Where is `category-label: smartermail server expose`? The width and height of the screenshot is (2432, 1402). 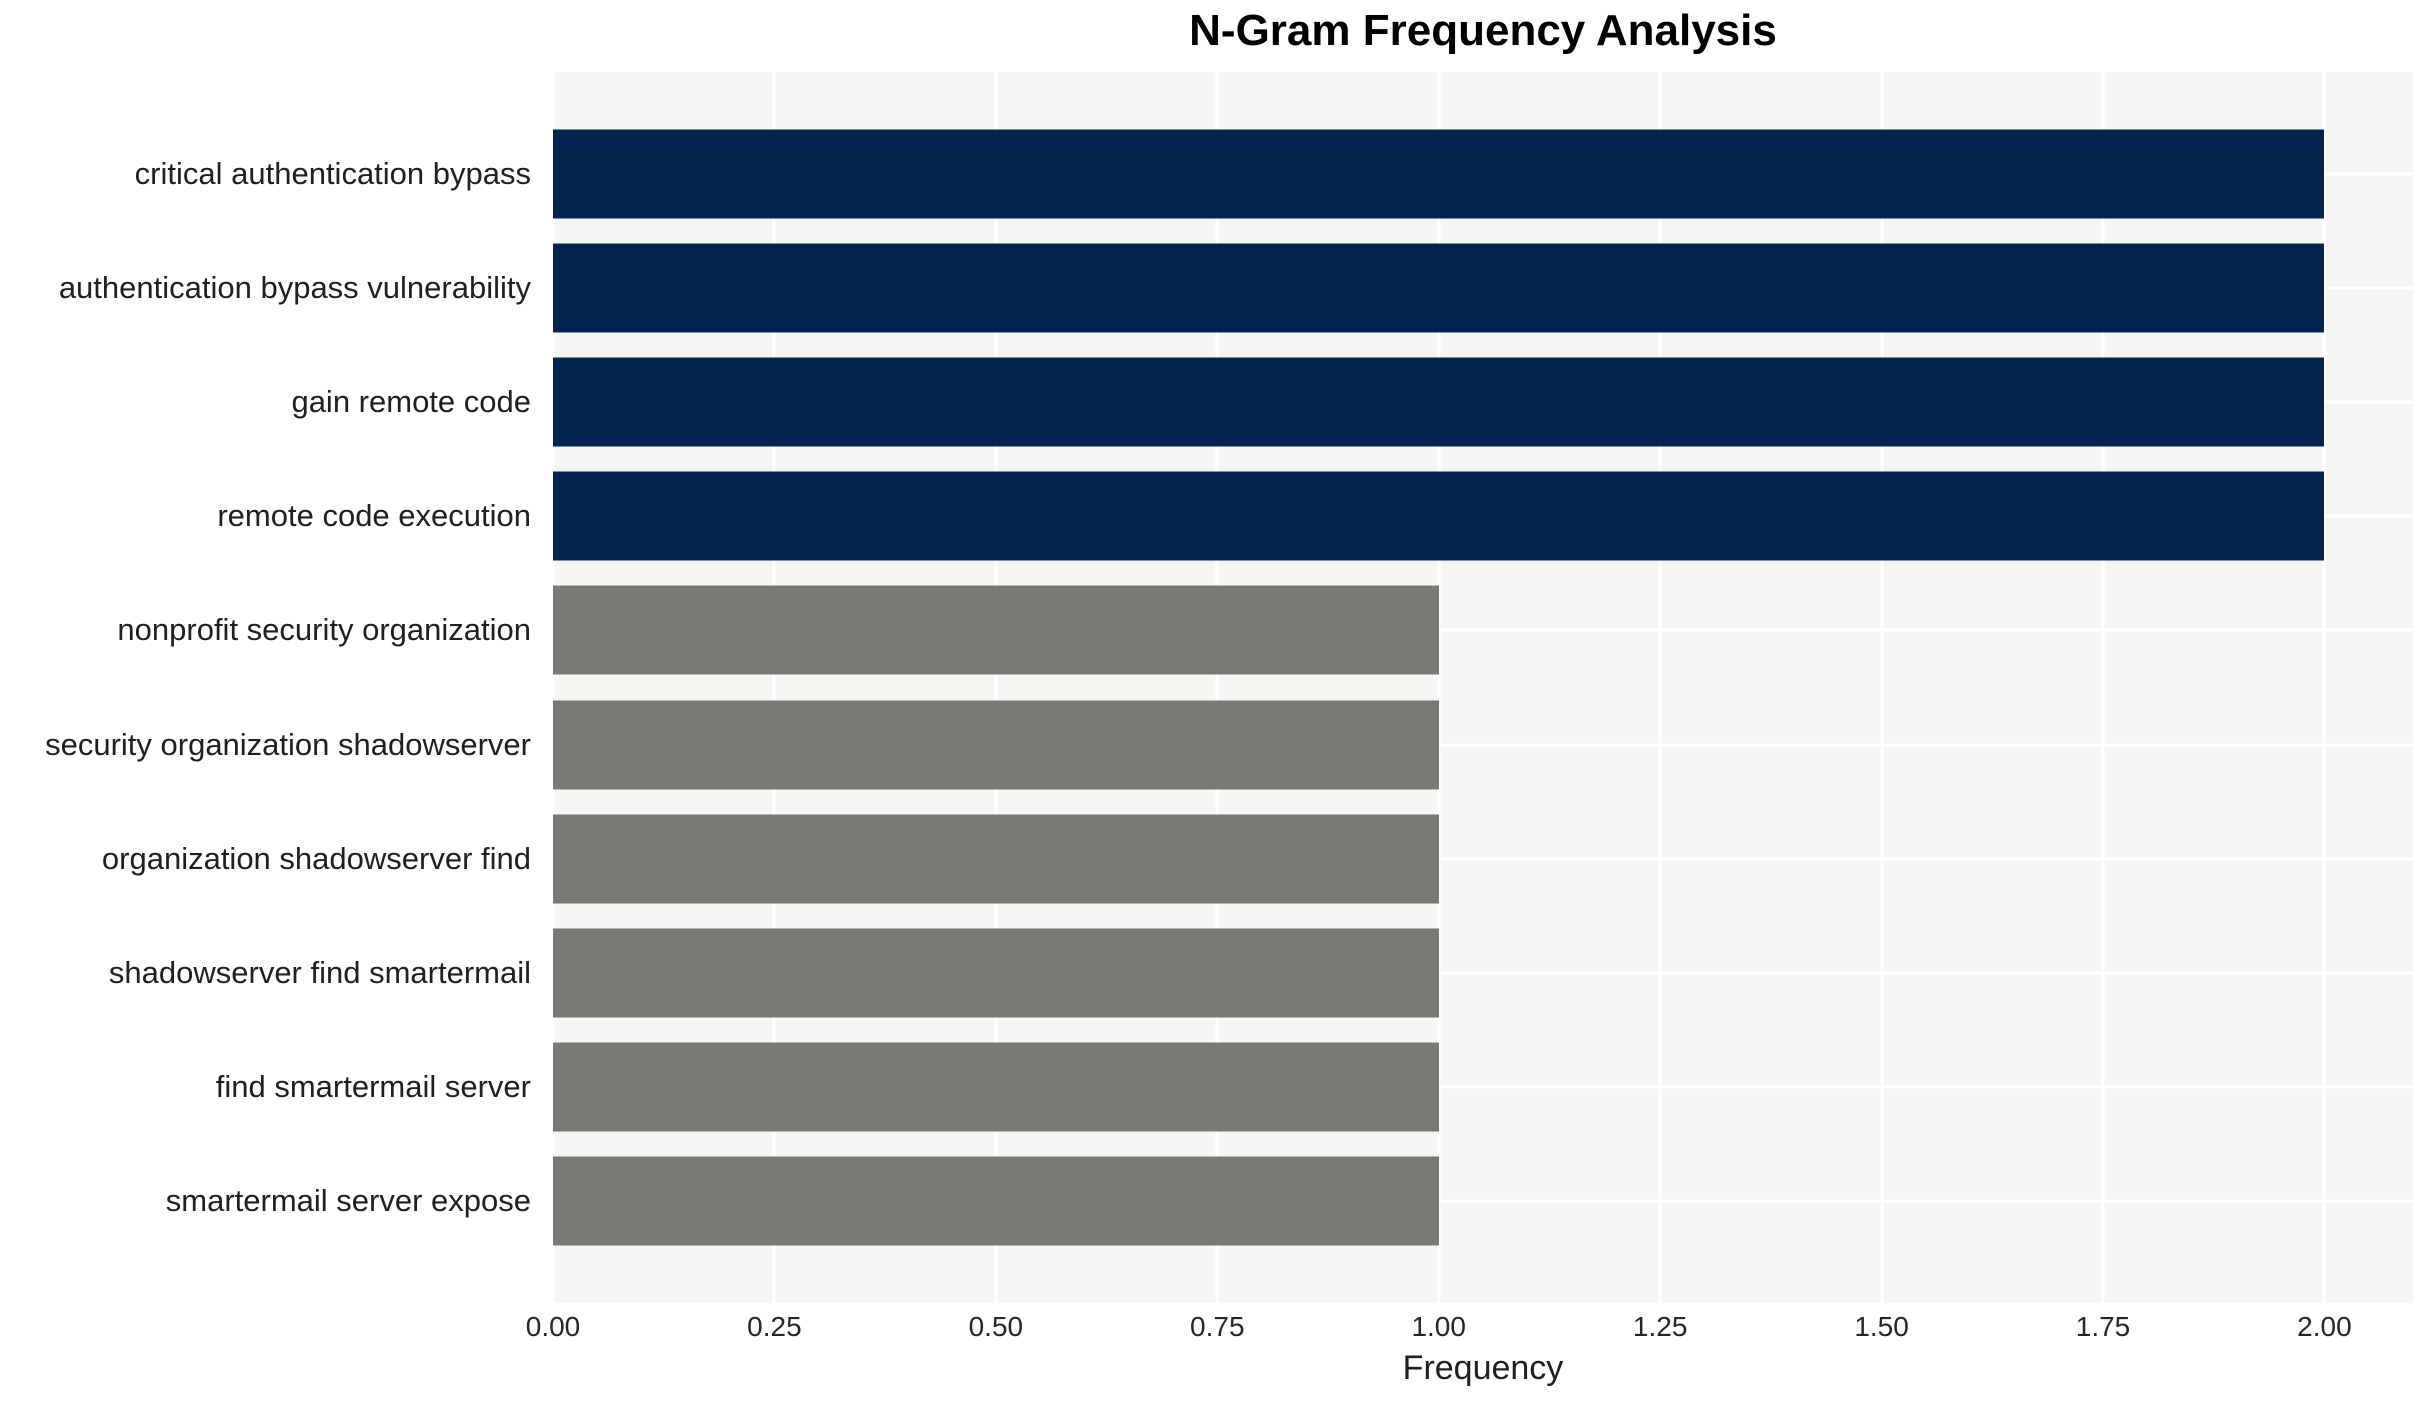 category-label: smartermail server expose is located at coordinates (348, 1200).